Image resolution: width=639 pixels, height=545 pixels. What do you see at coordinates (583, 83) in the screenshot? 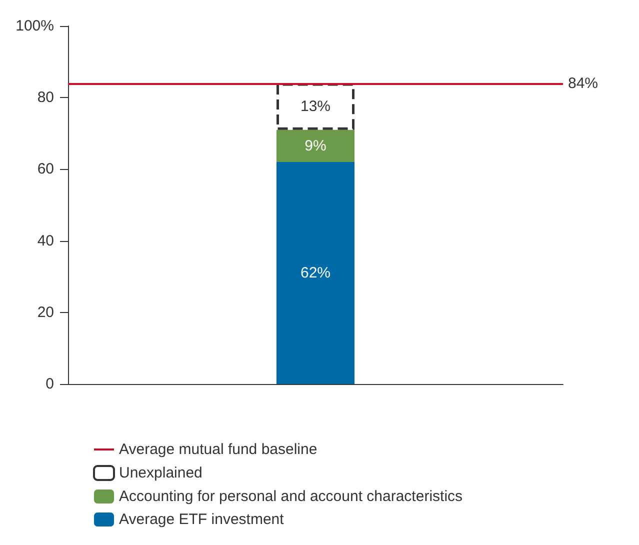
I see `text: 84%` at bounding box center [583, 83].